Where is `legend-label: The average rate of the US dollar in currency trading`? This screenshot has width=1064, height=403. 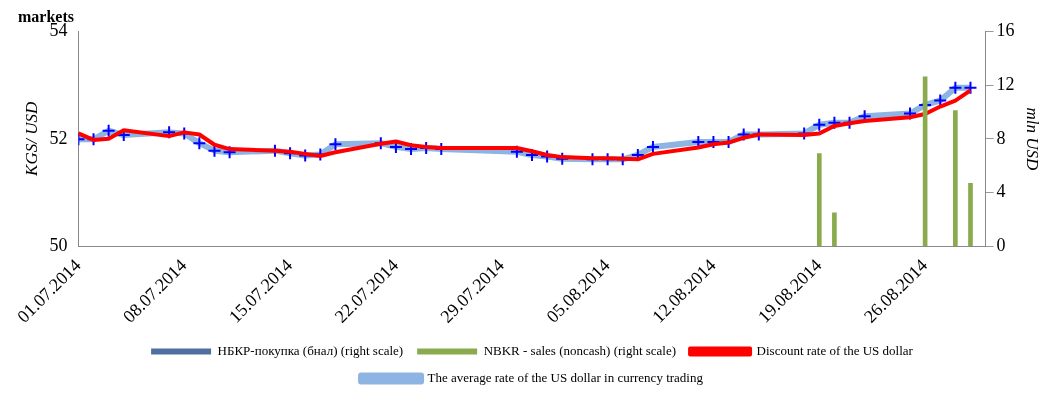
legend-label: The average rate of the US dollar in currency trading is located at coordinates (565, 377).